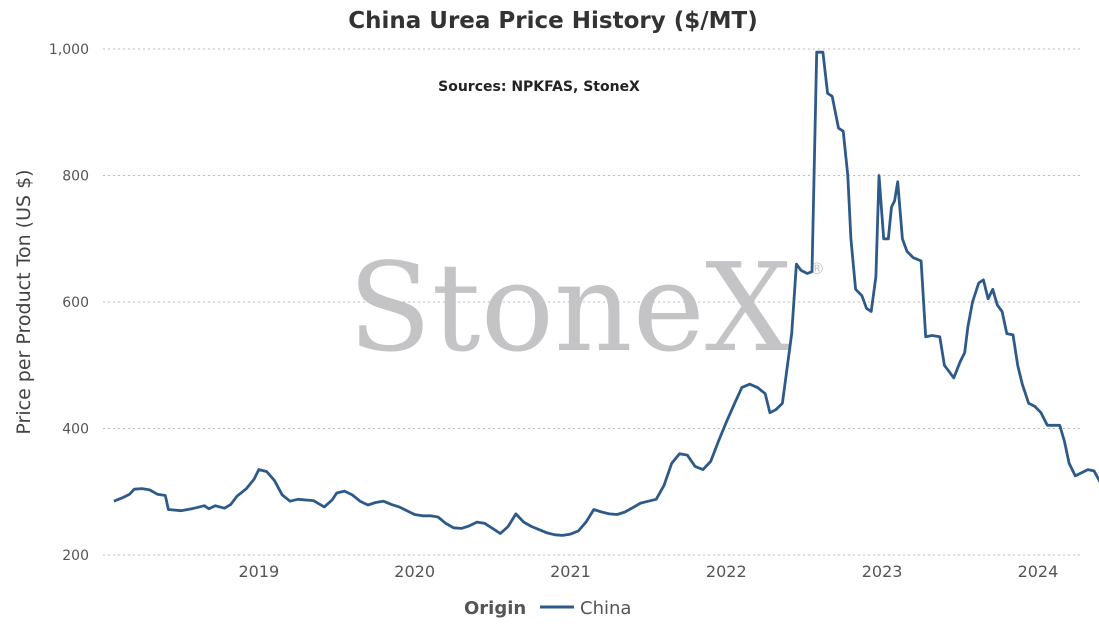 Image resolution: width=1099 pixels, height=628 pixels. I want to click on y-tick-label: 1,000, so click(69, 50).